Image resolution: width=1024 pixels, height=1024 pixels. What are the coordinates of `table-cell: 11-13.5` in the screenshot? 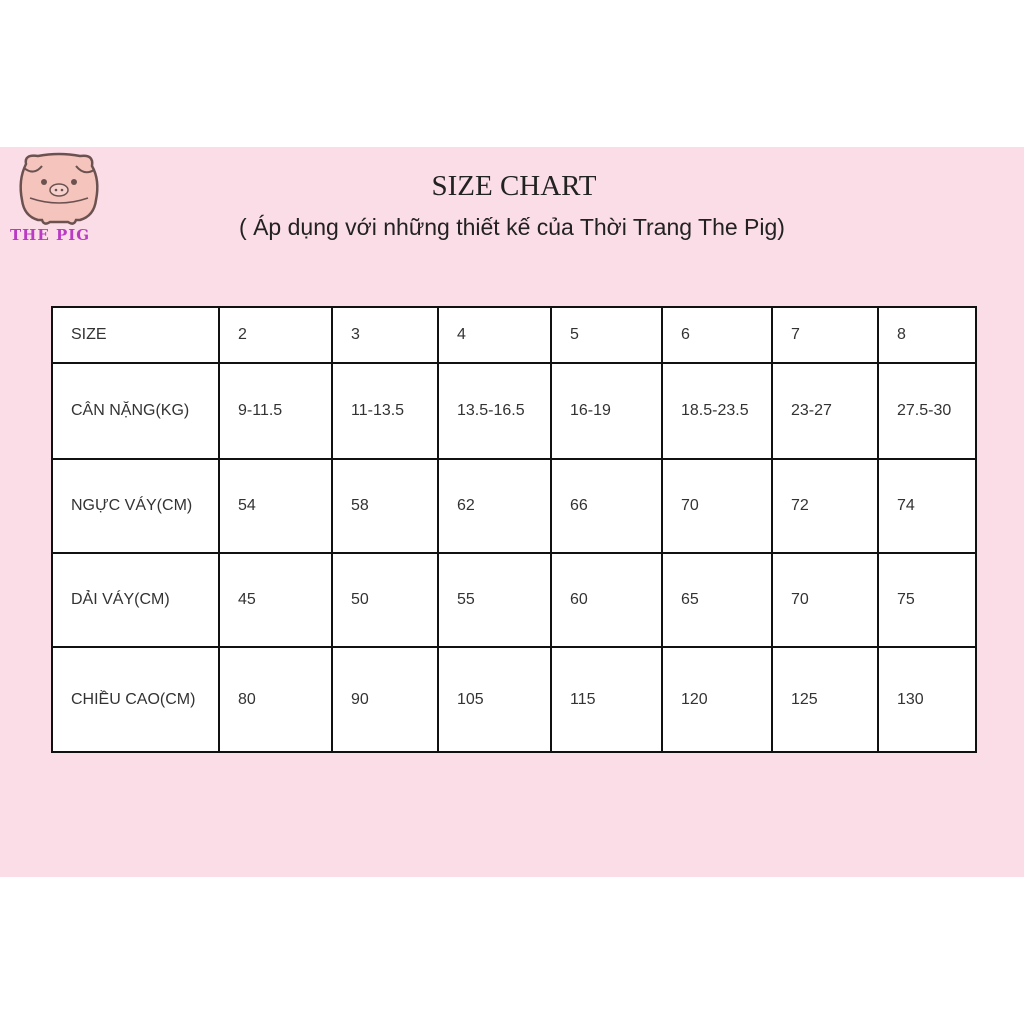 It's located at (385, 411).